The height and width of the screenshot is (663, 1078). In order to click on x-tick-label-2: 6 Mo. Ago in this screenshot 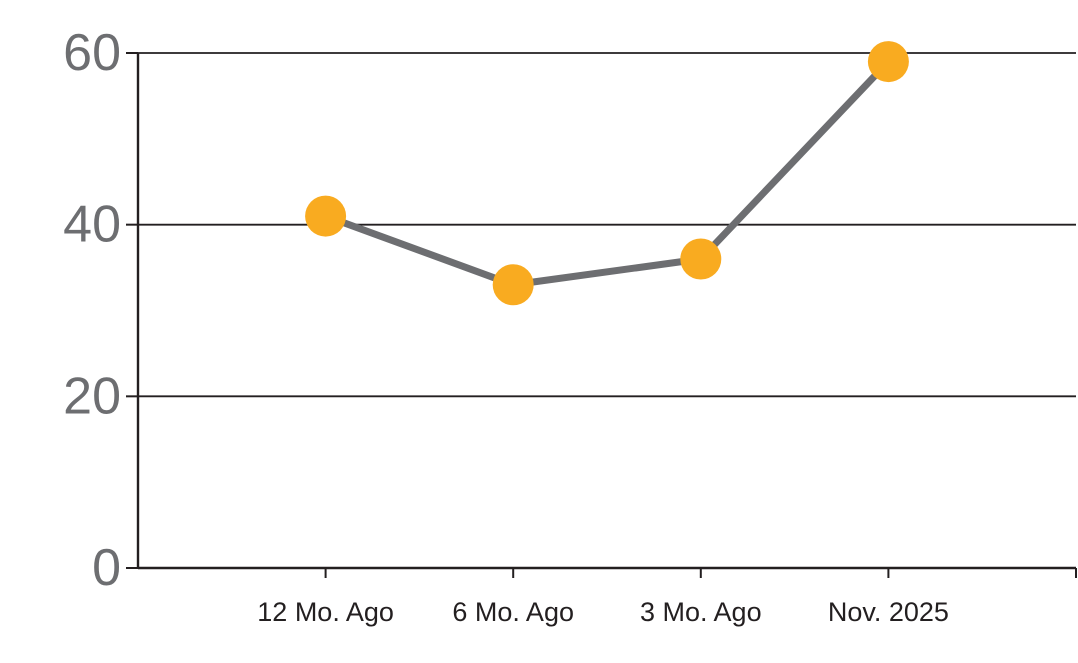, I will do `click(513, 612)`.